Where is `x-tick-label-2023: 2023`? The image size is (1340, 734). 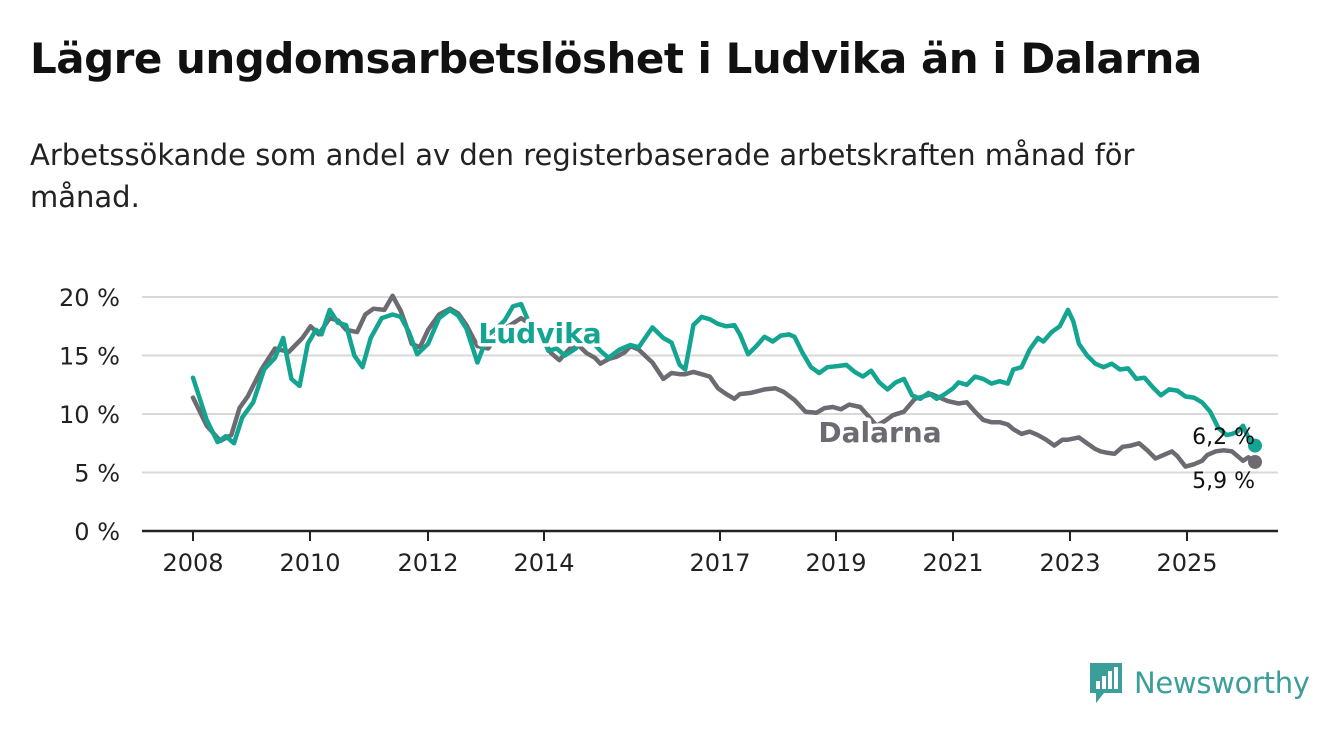
x-tick-label-2023: 2023 is located at coordinates (1069, 563).